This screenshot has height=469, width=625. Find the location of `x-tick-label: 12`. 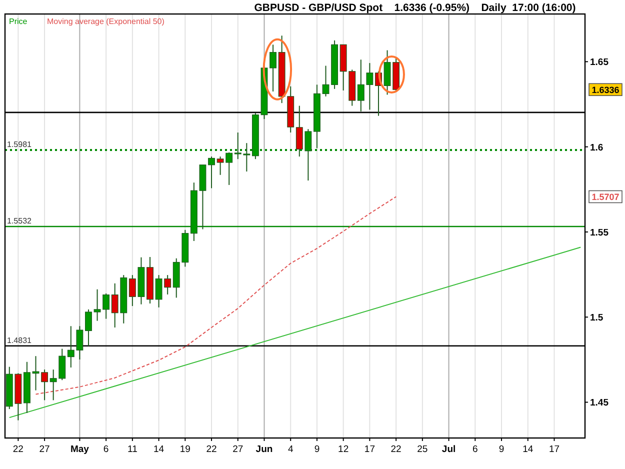

x-tick-label: 12 is located at coordinates (343, 449).